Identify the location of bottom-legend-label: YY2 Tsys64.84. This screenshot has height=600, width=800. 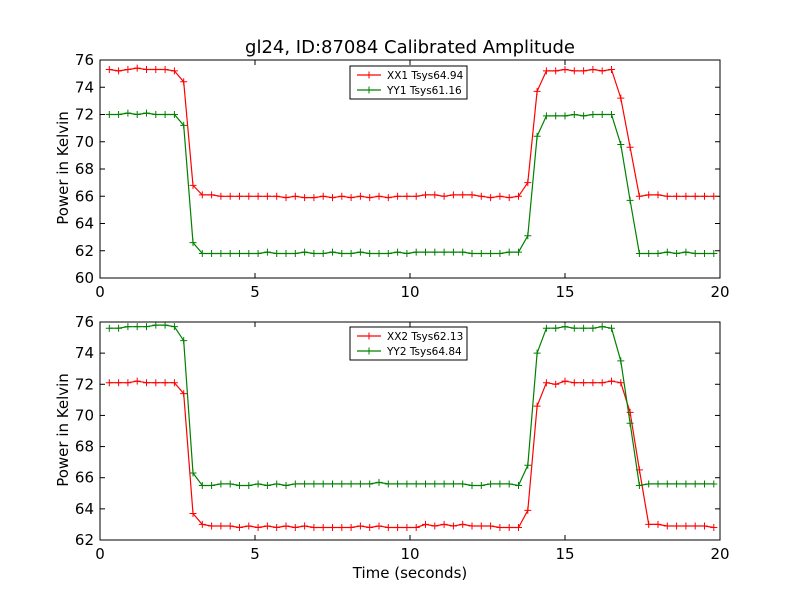
(424, 352).